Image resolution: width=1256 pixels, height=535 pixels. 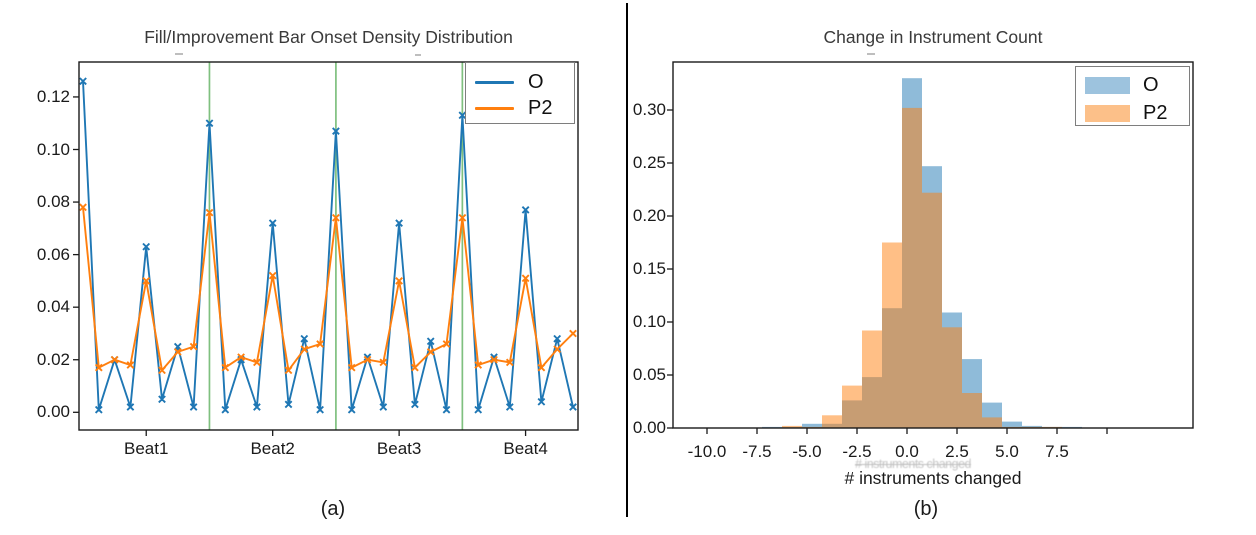 I want to click on panel-divider, so click(x=626, y=260).